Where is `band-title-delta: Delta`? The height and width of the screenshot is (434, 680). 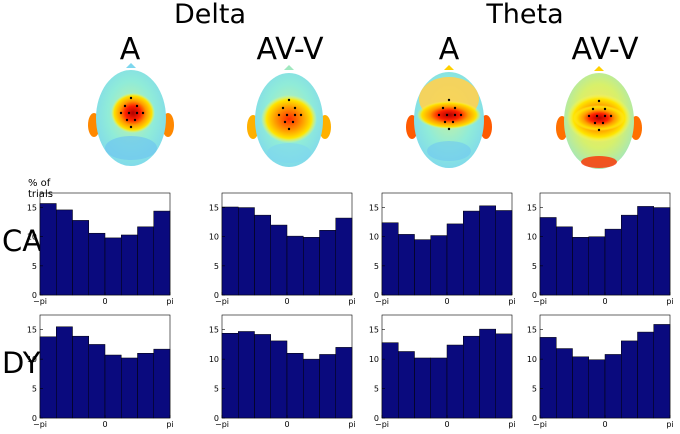
band-title-delta: Delta is located at coordinates (210, 15).